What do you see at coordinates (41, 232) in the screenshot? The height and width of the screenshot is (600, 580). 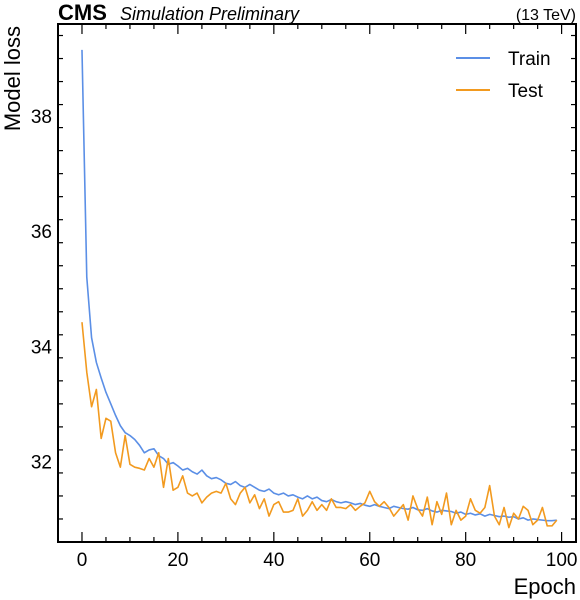 I see `y-tick-label: 36` at bounding box center [41, 232].